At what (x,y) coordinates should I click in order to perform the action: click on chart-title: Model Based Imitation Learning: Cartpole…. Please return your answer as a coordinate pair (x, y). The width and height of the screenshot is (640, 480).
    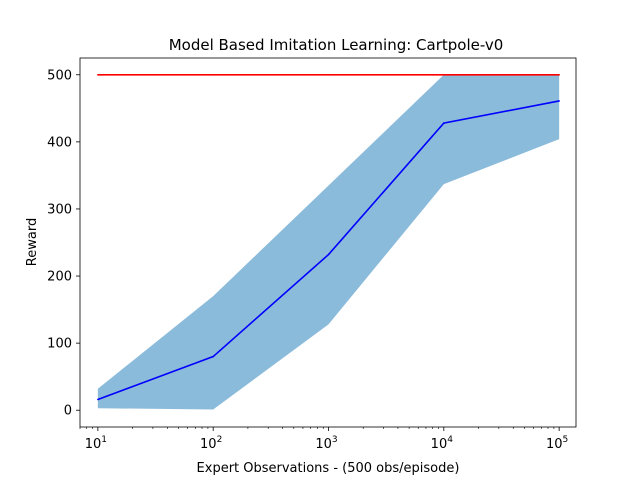
    Looking at the image, I should click on (336, 45).